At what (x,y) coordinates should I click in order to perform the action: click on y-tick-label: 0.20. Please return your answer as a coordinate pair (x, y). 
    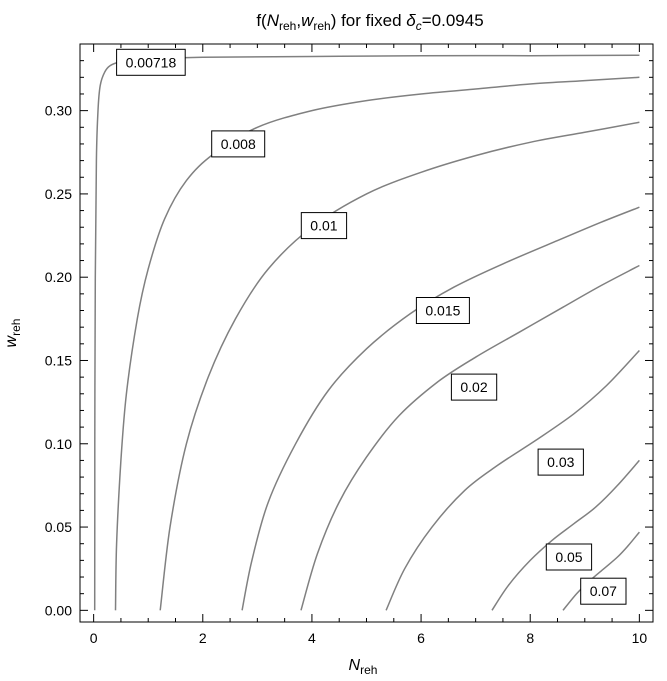
    Looking at the image, I should click on (58, 277).